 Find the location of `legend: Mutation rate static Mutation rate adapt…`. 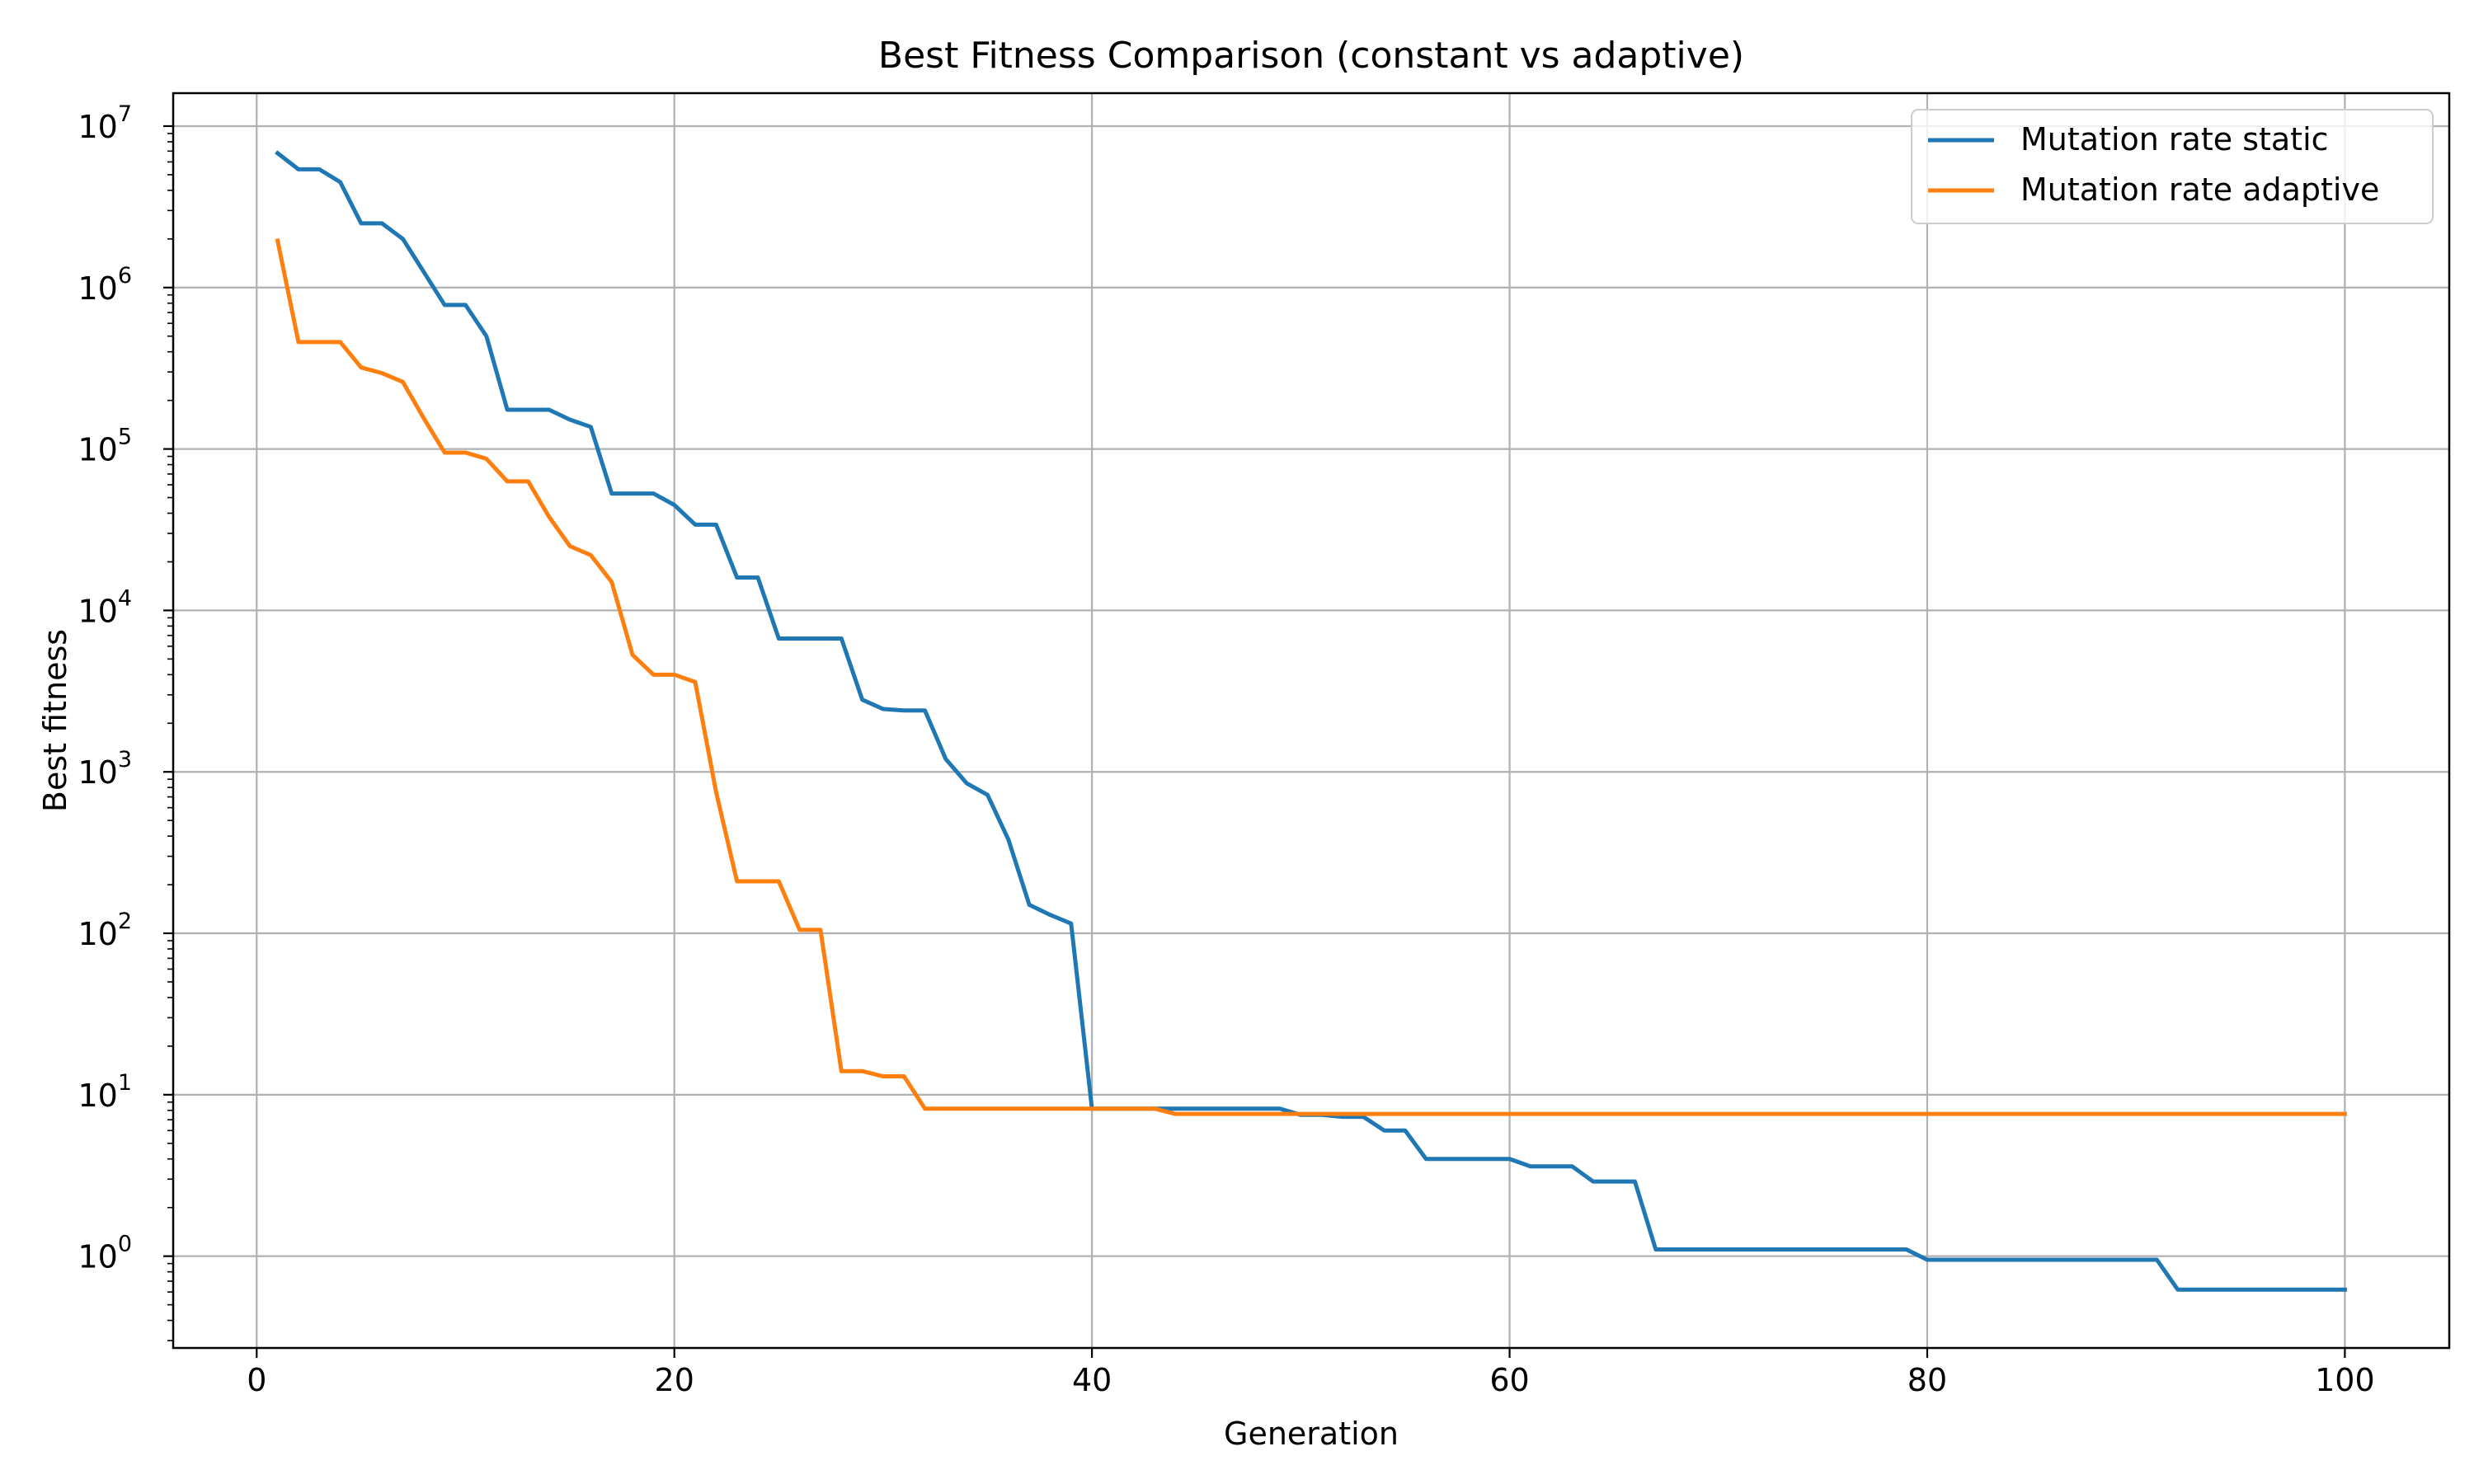

legend: Mutation rate static Mutation rate adapt… is located at coordinates (2172, 166).